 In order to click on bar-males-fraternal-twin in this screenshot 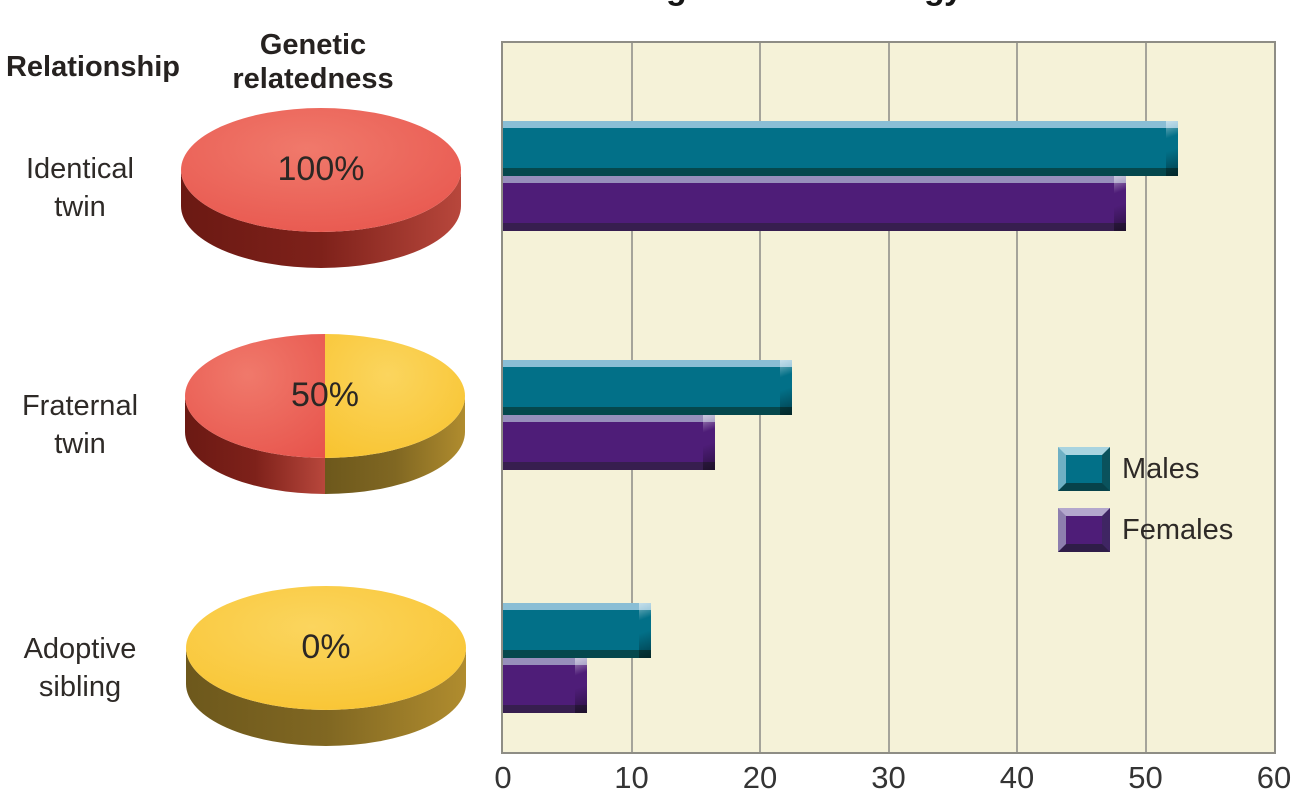, I will do `click(648, 387)`.